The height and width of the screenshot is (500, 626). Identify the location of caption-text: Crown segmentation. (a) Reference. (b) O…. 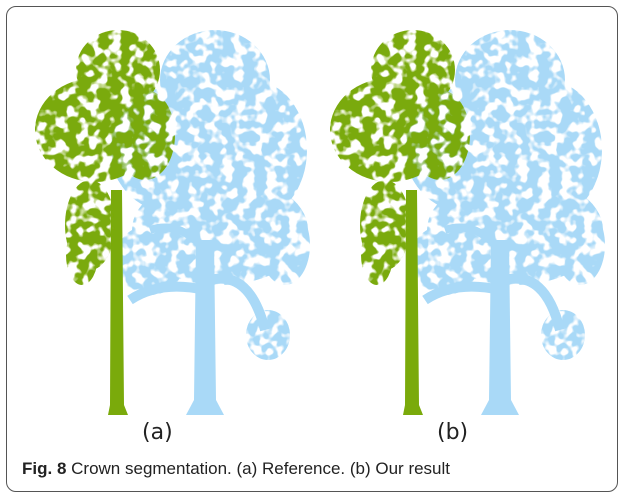
(261, 468).